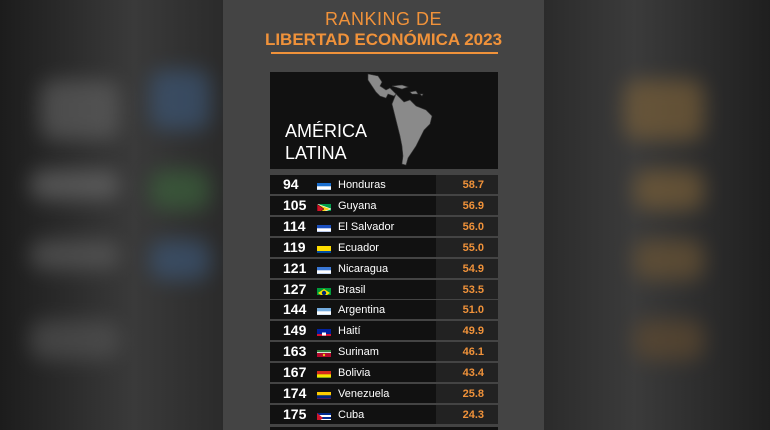 This screenshot has width=770, height=430. Describe the element at coordinates (324, 206) in the screenshot. I see `guyana-flag-icon` at that location.